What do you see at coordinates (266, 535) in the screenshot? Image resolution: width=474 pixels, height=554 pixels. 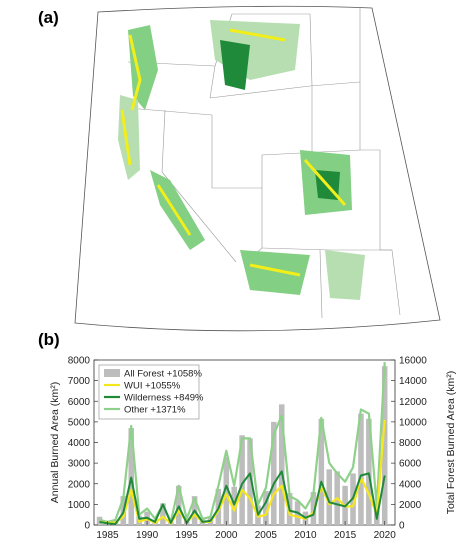 I see `x-tick-label: 2005` at bounding box center [266, 535].